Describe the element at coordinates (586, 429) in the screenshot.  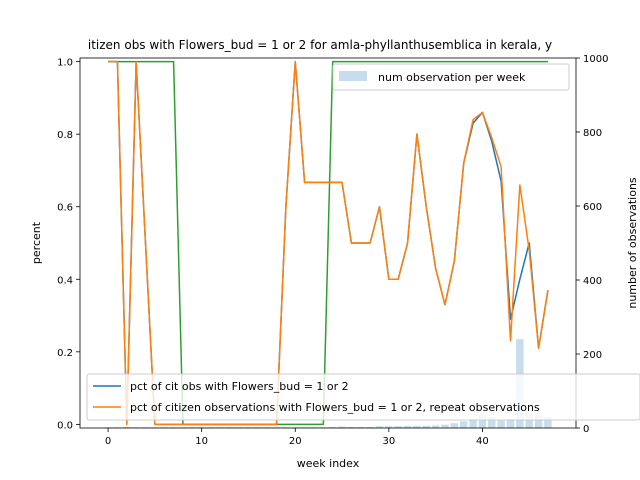
I see `y-right-tick-label-0: 0` at that location.